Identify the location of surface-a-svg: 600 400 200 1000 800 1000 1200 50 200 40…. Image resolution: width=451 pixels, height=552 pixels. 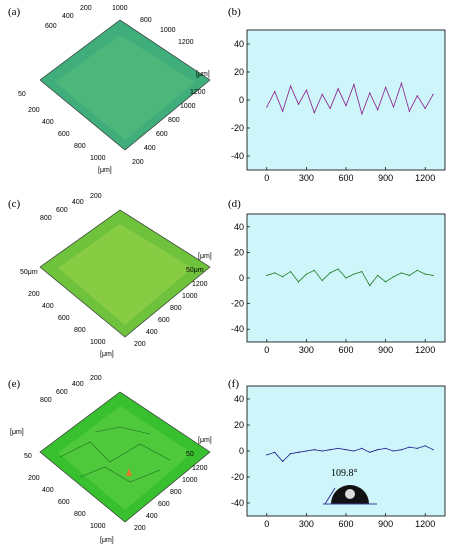
(114, 89).